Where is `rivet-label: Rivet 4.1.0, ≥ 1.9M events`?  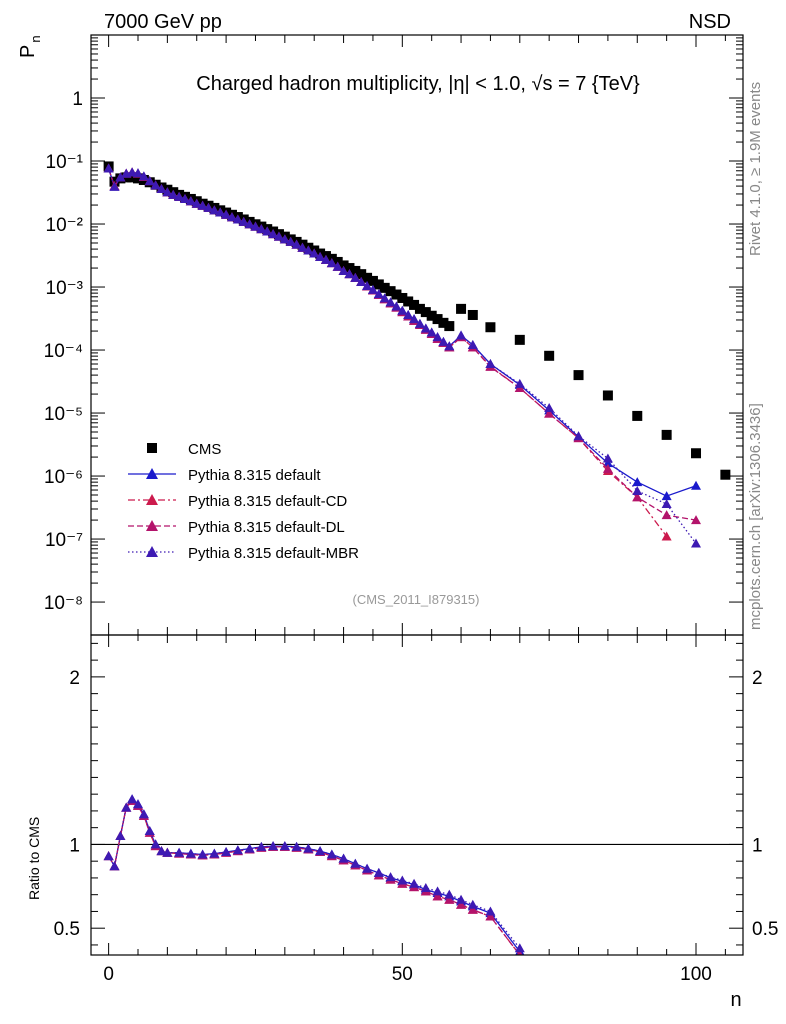 rivet-label: Rivet 4.1.0, ≥ 1.9M events is located at coordinates (755, 169).